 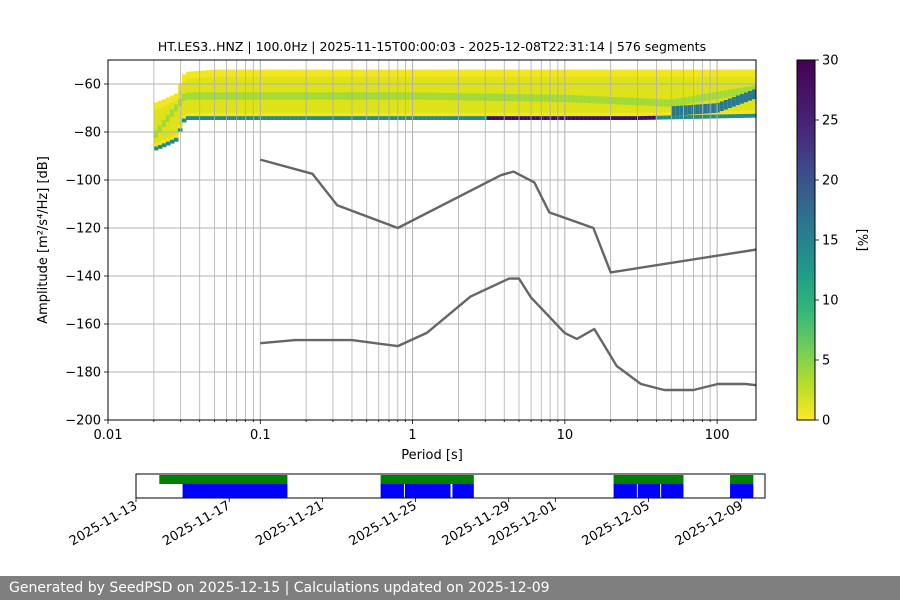 What do you see at coordinates (83, 421) in the screenshot?
I see `y-tick-label: −200` at bounding box center [83, 421].